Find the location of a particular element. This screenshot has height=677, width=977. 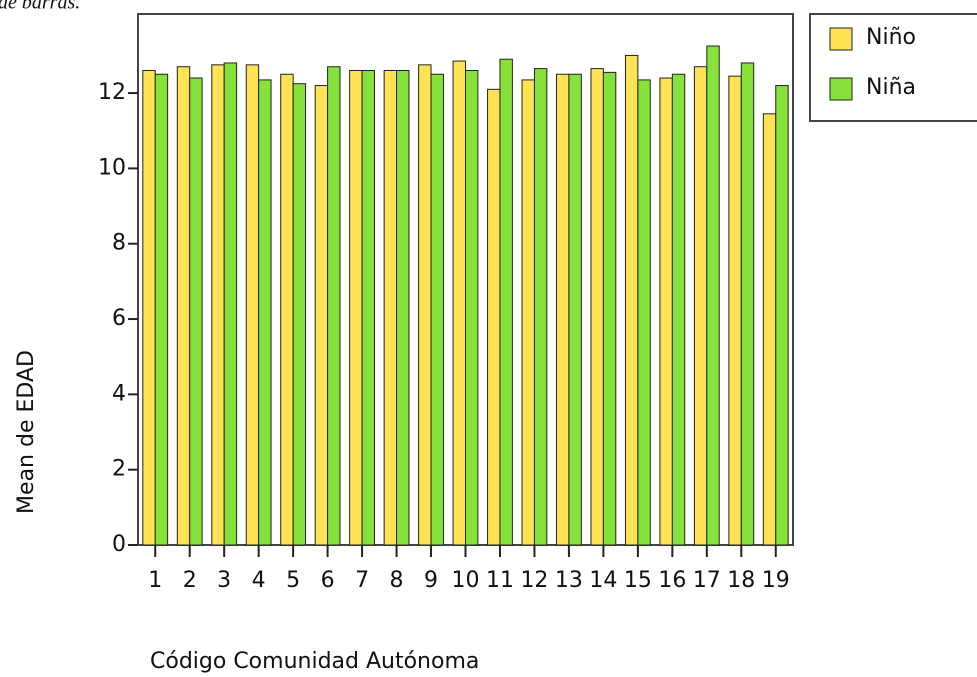

y-tick-label: 6 is located at coordinates (119, 318).